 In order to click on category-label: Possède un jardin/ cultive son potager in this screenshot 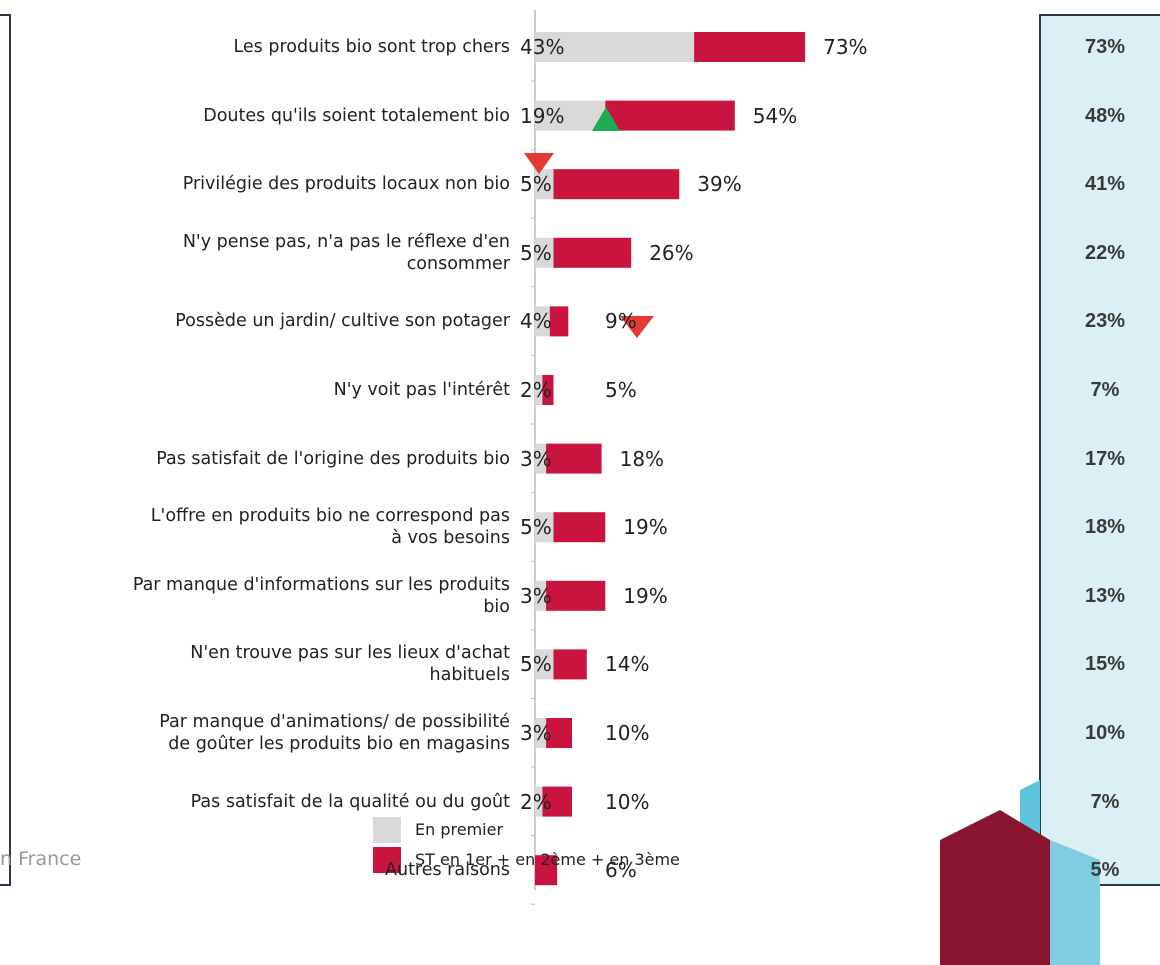, I will do `click(342, 321)`.